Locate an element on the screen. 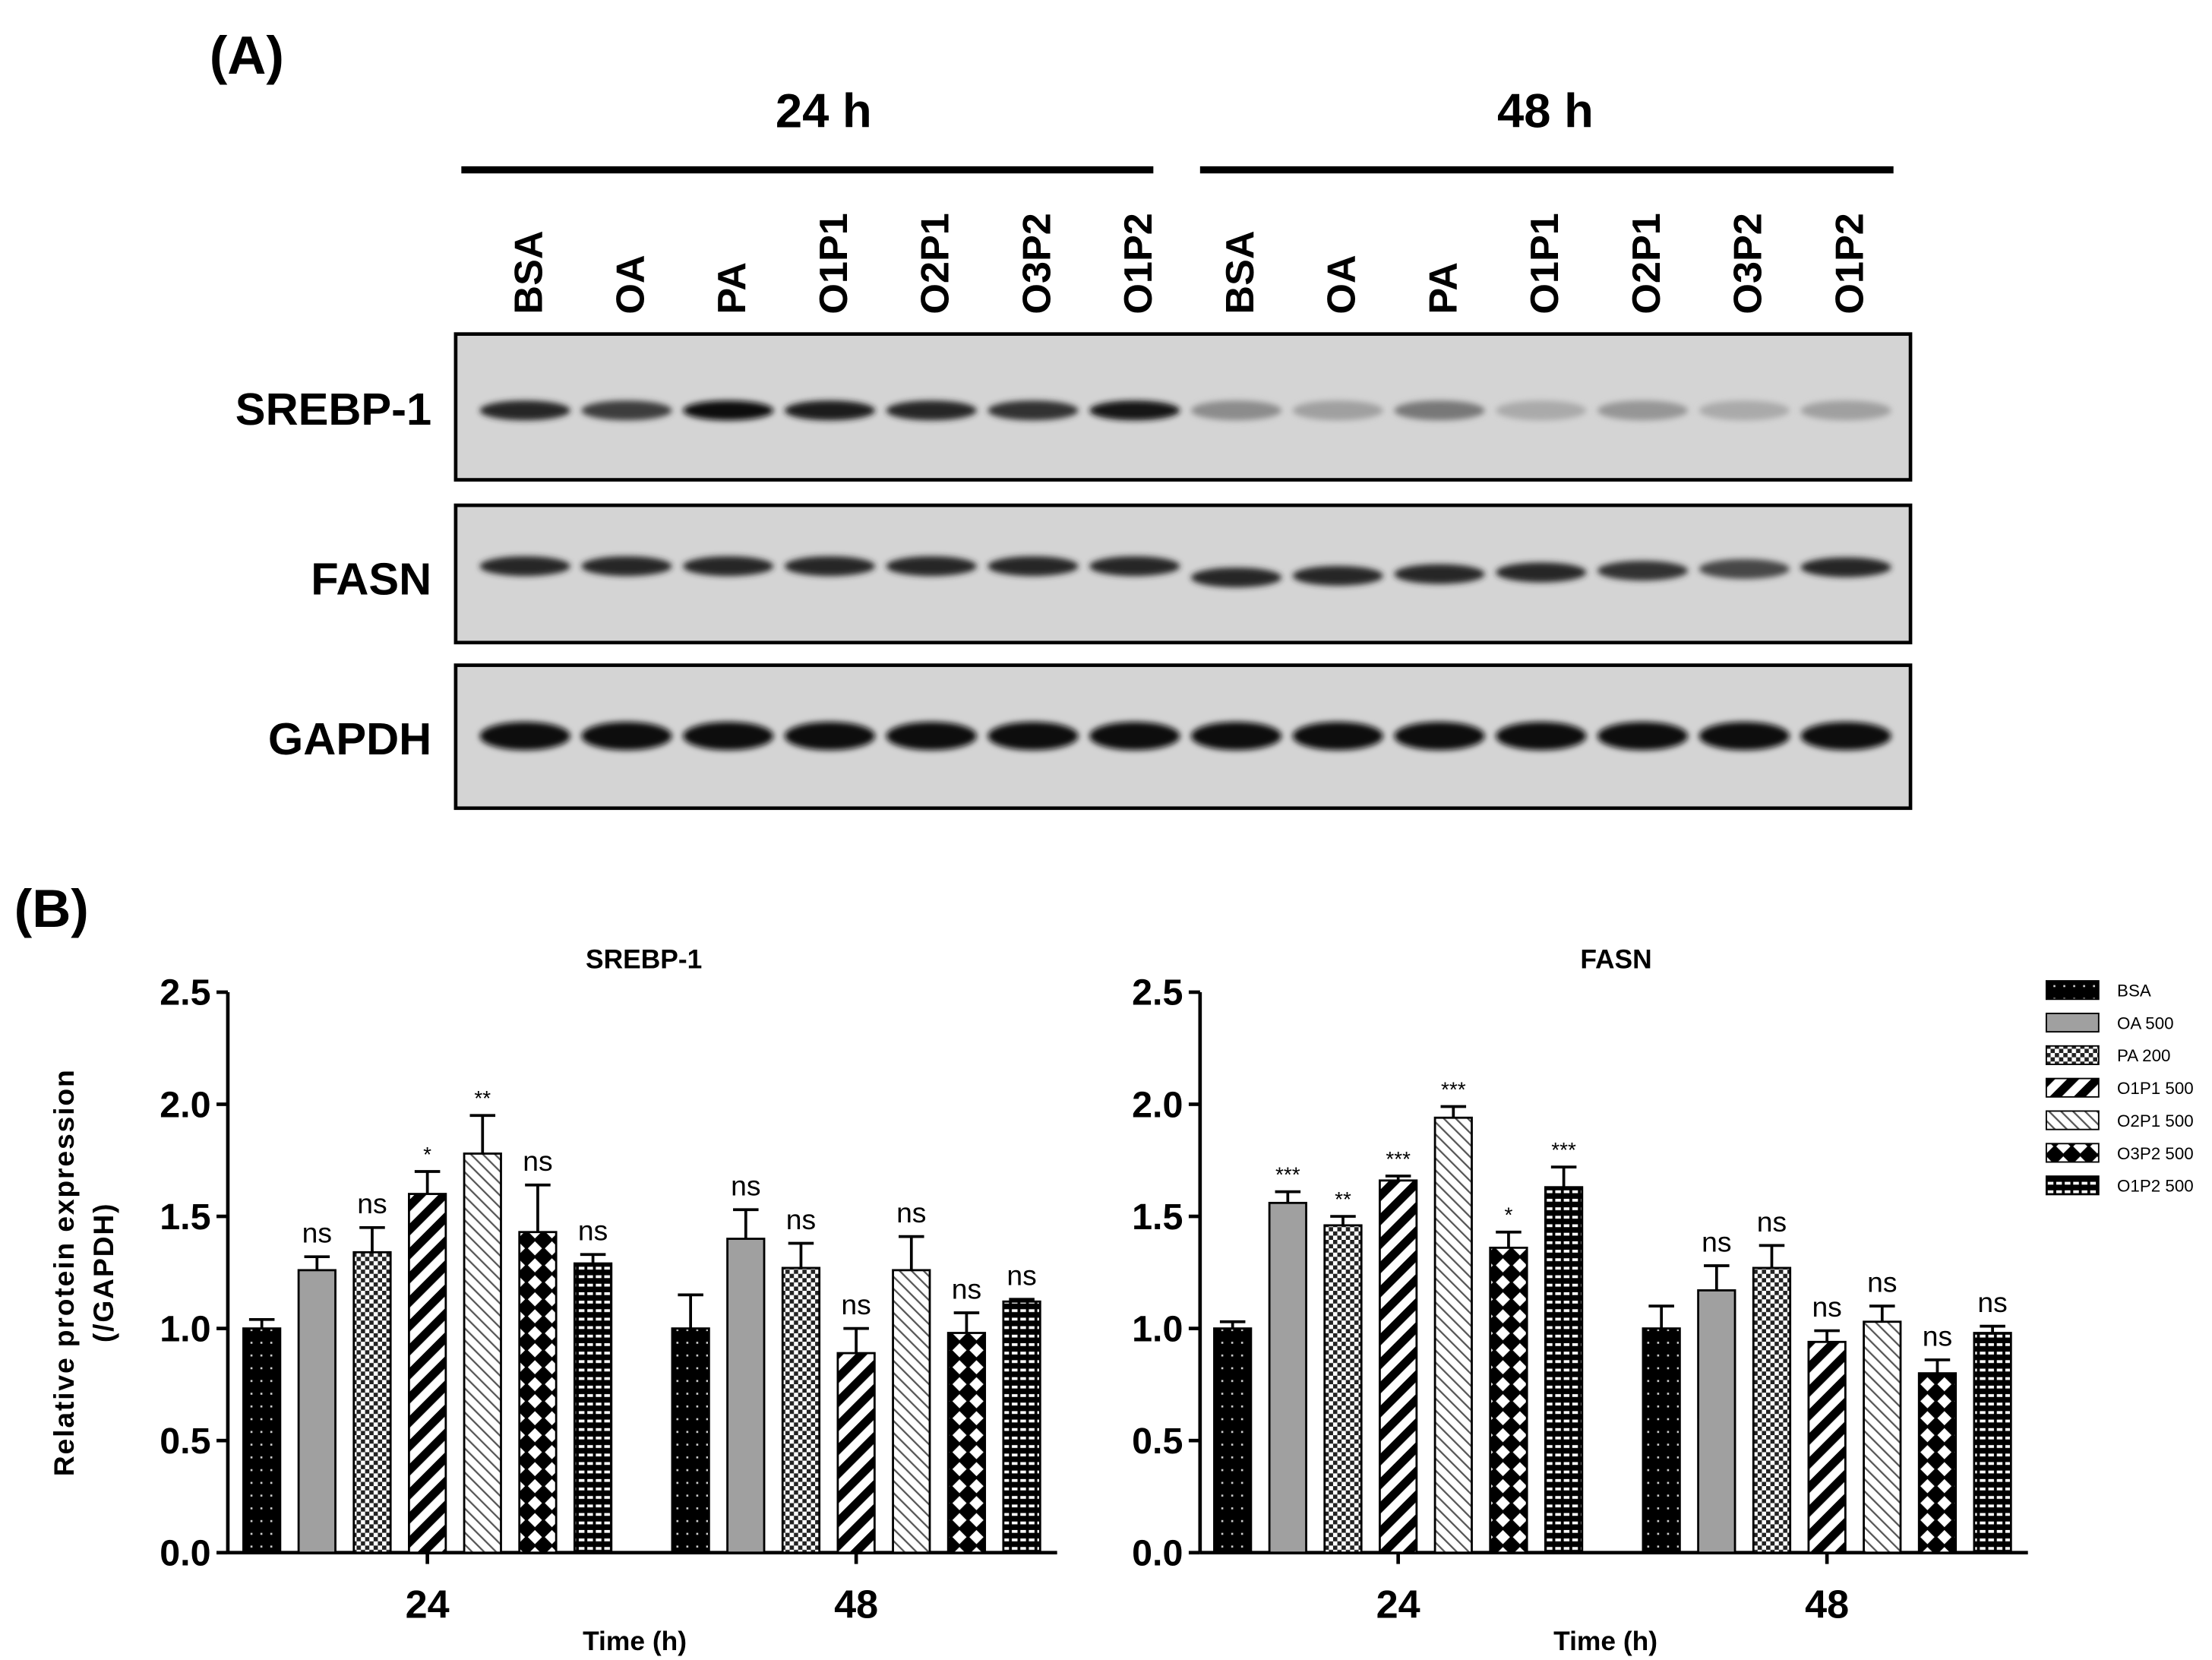 This screenshot has width=2212, height=1660. y-axis-label: Relative protein expression (/GAPDH) is located at coordinates (83, 1272).